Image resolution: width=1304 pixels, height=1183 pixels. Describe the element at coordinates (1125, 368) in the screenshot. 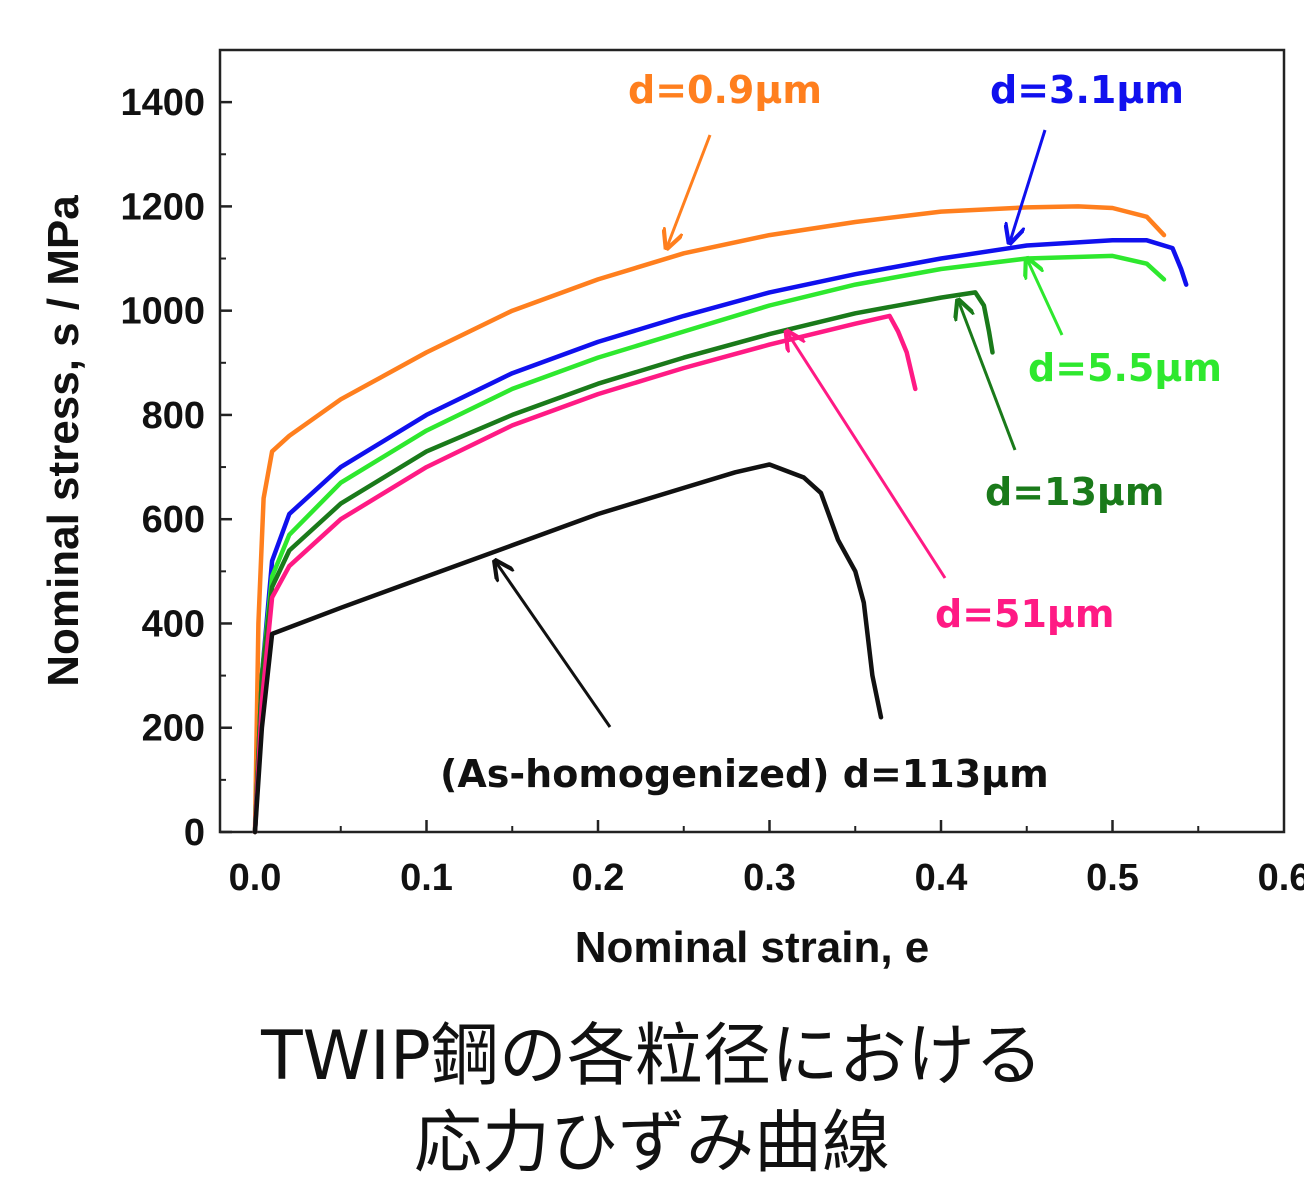

I see `label-d-5-5: d=5.5μm` at that location.